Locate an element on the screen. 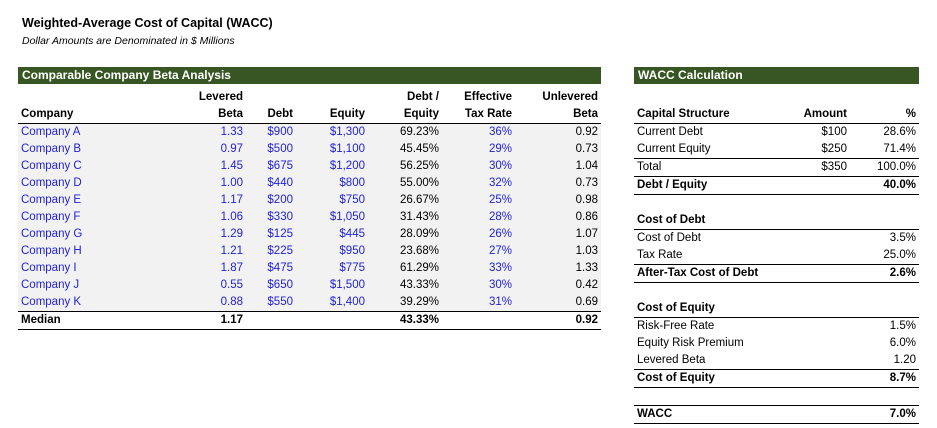  levered-beta-cell: 1.29 is located at coordinates (192, 234).